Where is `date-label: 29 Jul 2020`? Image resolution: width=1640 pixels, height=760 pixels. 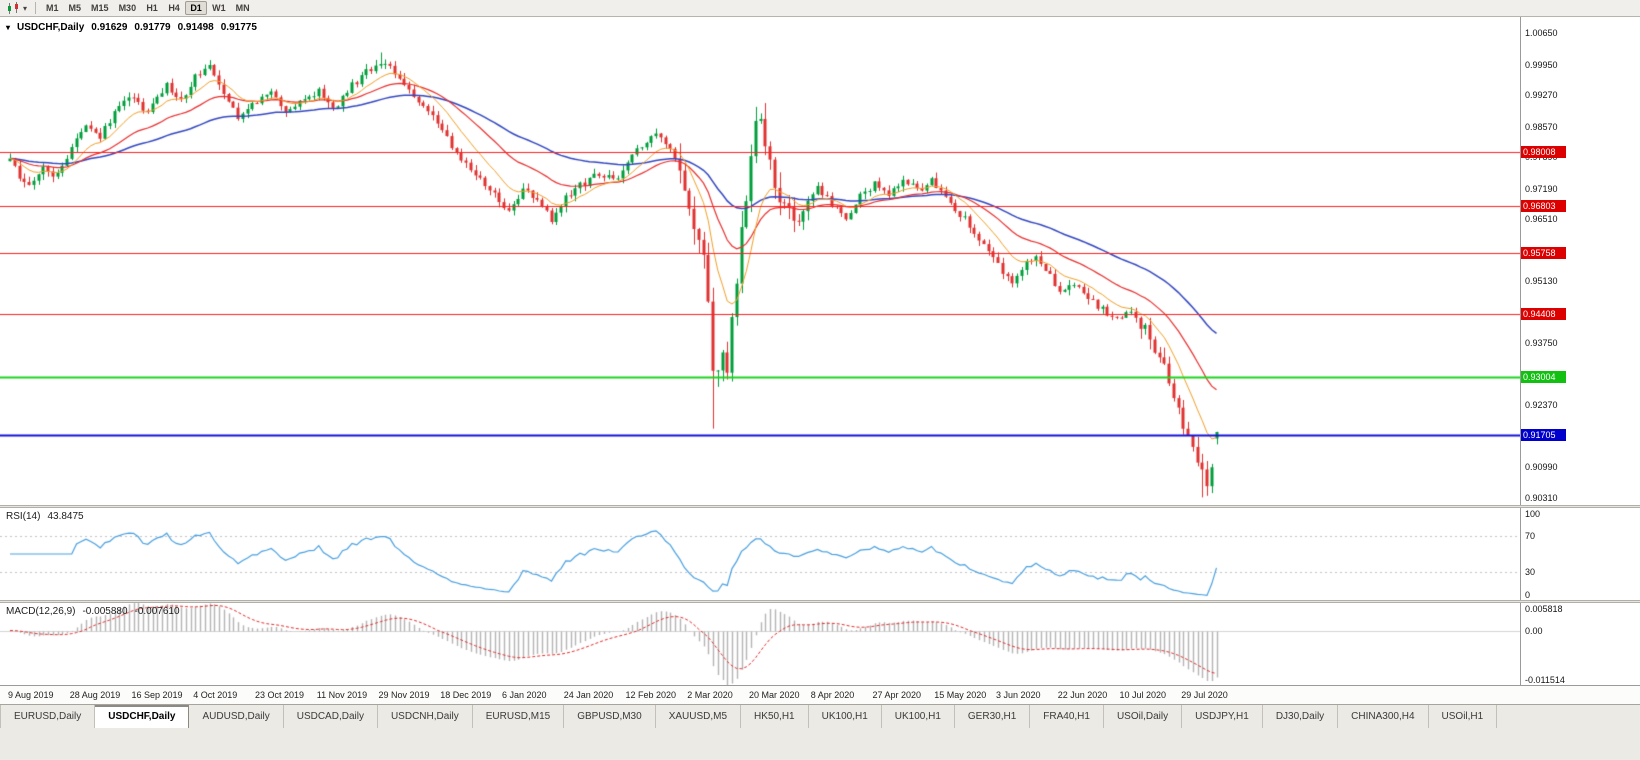
date-label: 29 Jul 2020 is located at coordinates (1204, 695).